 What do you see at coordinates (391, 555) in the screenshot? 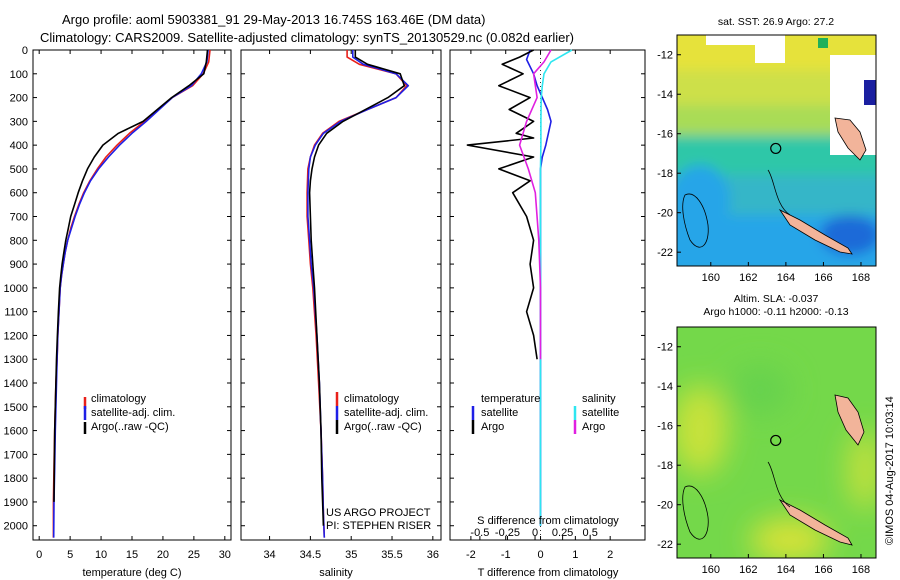
I see `x-tick-label: 35.5` at bounding box center [391, 555].